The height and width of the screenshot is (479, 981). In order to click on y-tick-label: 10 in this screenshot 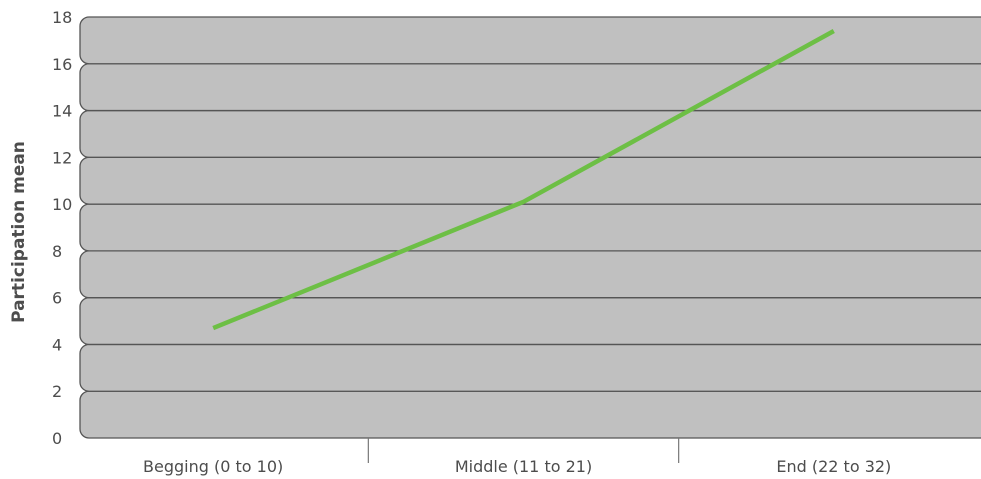, I will do `click(62, 204)`.